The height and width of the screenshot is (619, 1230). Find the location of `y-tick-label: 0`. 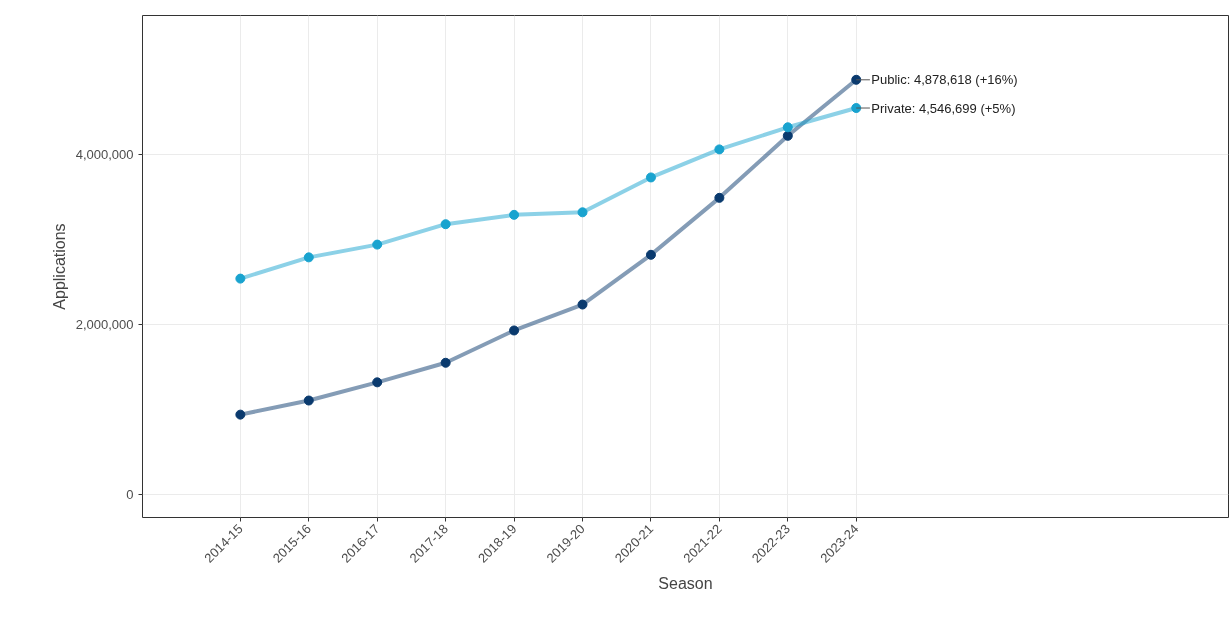

y-tick-label: 0 is located at coordinates (130, 495).